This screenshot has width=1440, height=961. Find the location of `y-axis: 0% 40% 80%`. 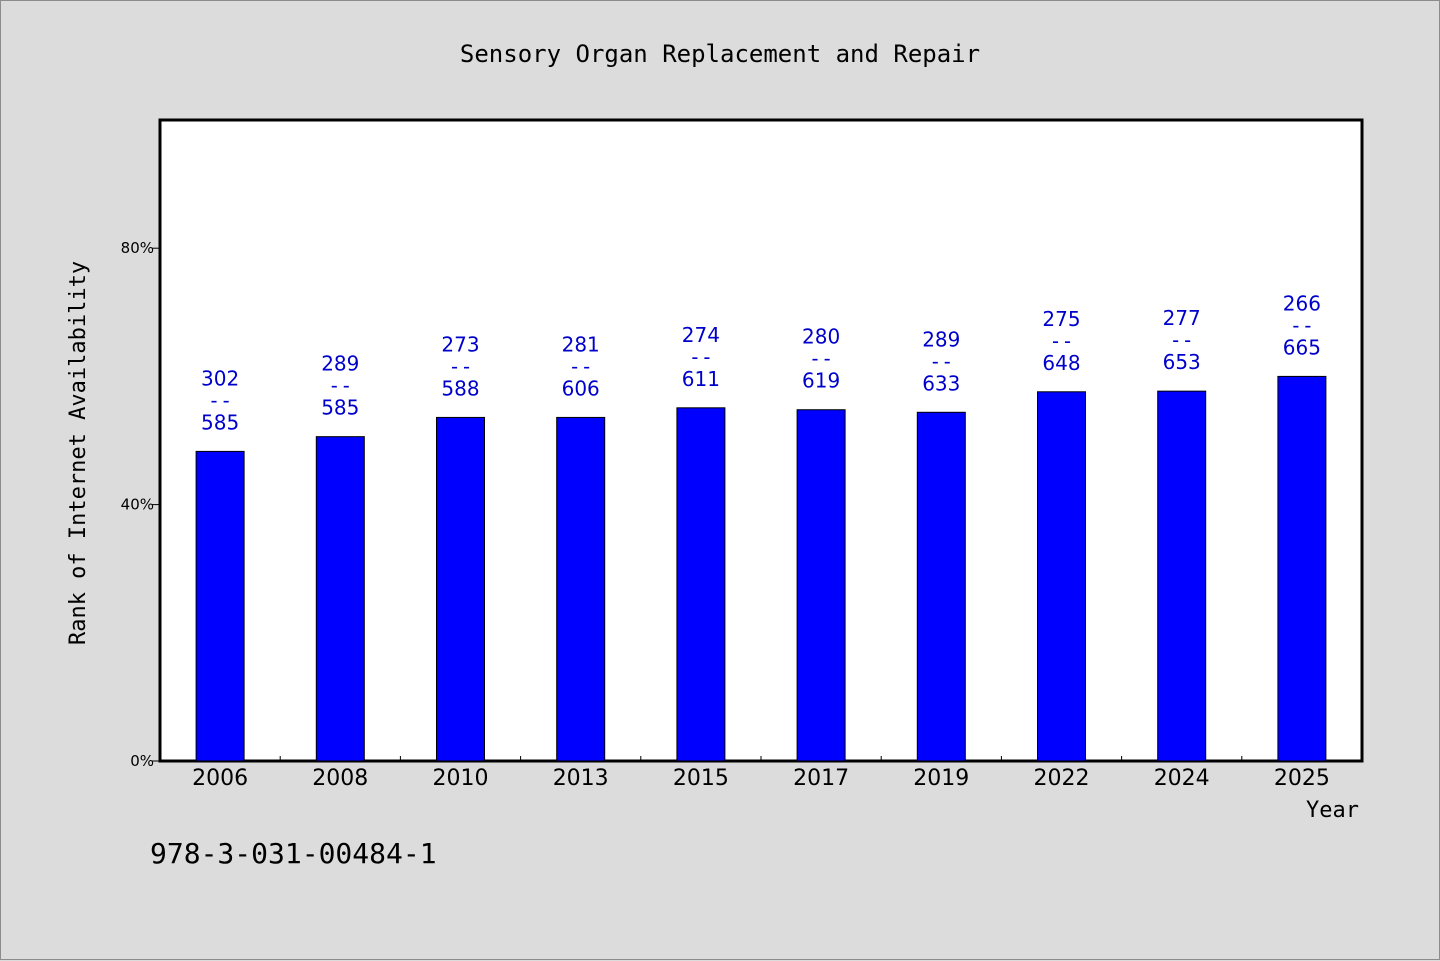

y-axis: 0% 40% 80% is located at coordinates (140, 504).